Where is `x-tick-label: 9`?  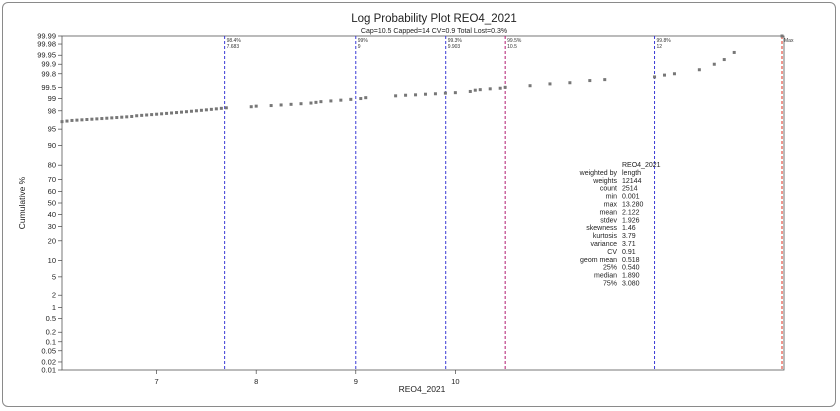 x-tick-label: 9 is located at coordinates (356, 381).